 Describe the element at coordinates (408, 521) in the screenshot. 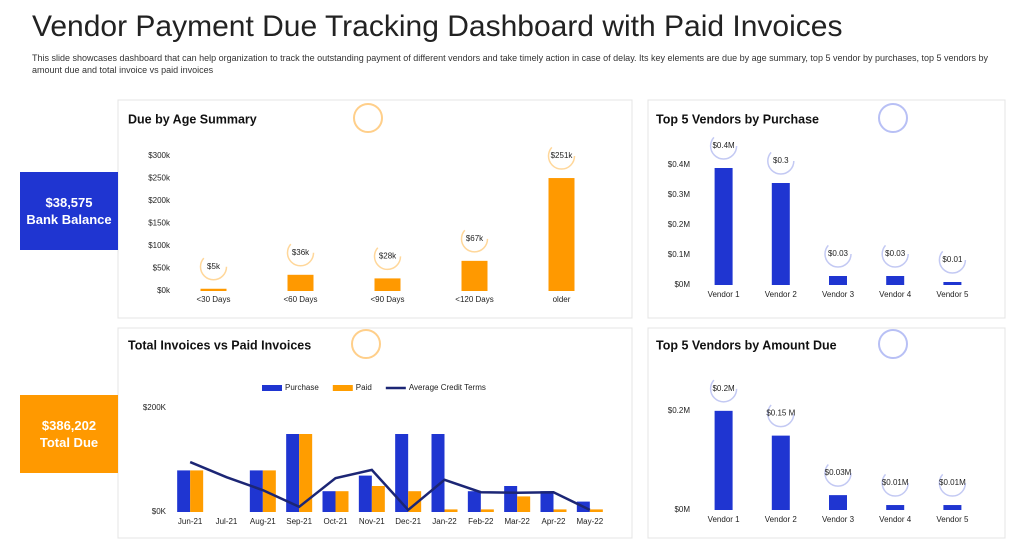

I see `x-tick-label: Dec-21` at that location.